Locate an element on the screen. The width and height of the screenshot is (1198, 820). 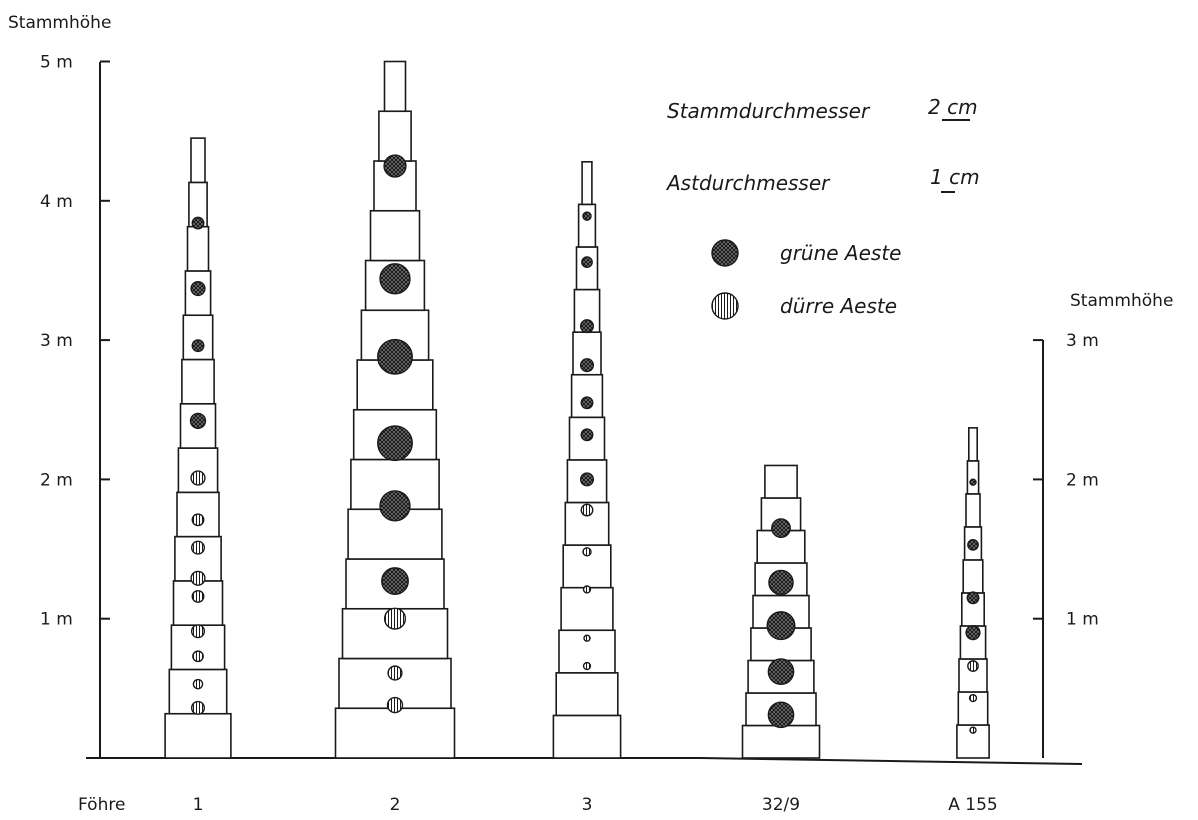
left-axis-ticks: 1 m 2 m 3 m 4 m 5 m is located at coordinates (75, 341).